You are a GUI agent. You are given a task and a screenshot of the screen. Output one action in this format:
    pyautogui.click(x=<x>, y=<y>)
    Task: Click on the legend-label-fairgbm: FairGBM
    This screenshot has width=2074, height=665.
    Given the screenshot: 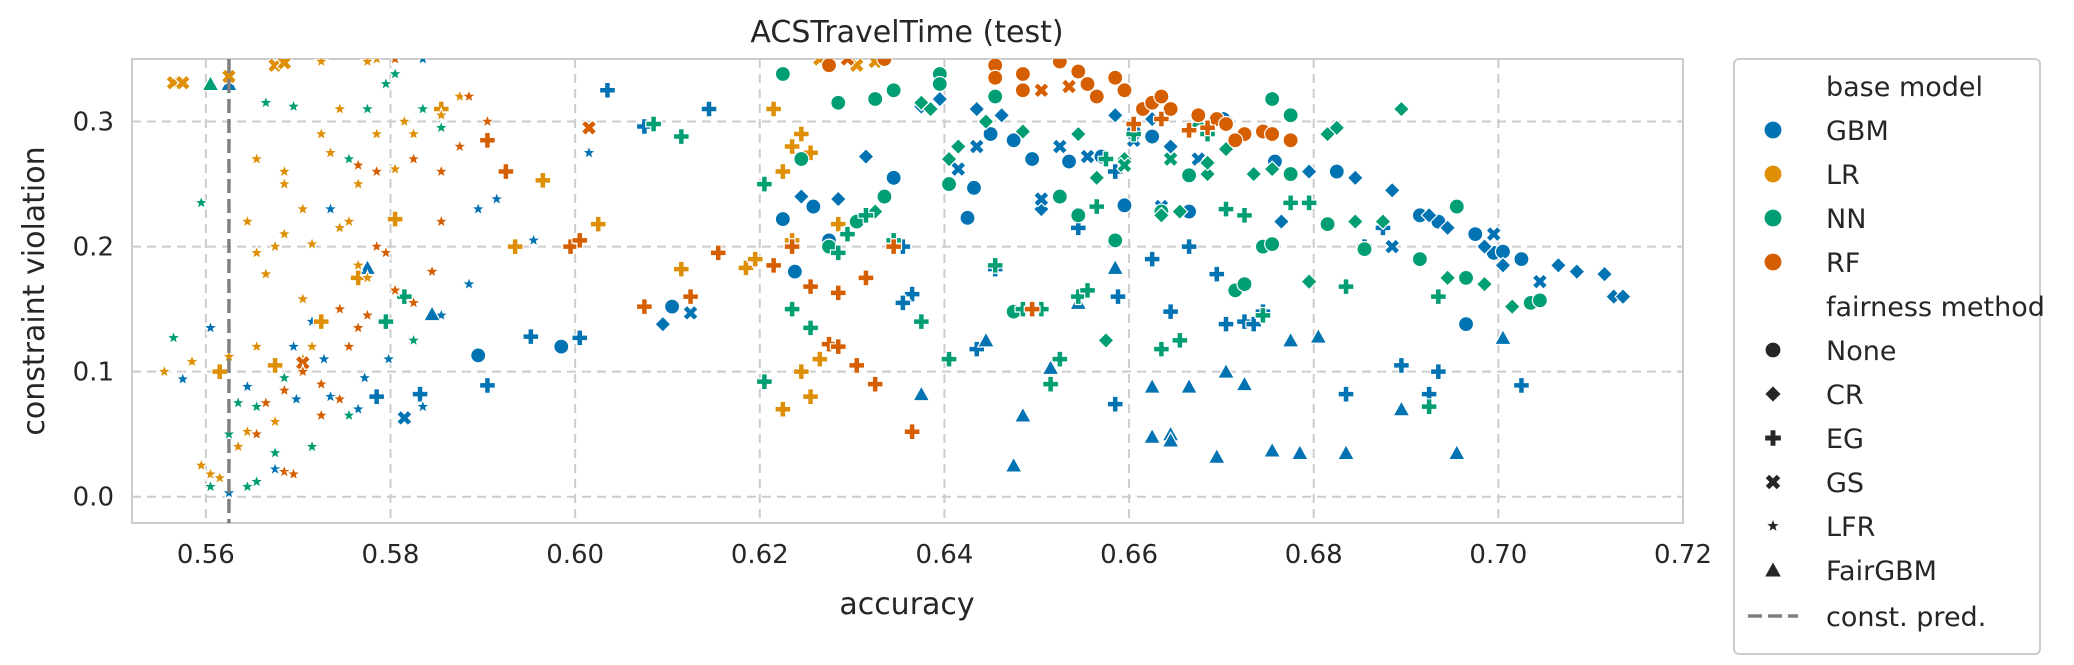 What is the action you would take?
    pyautogui.click(x=1881, y=571)
    